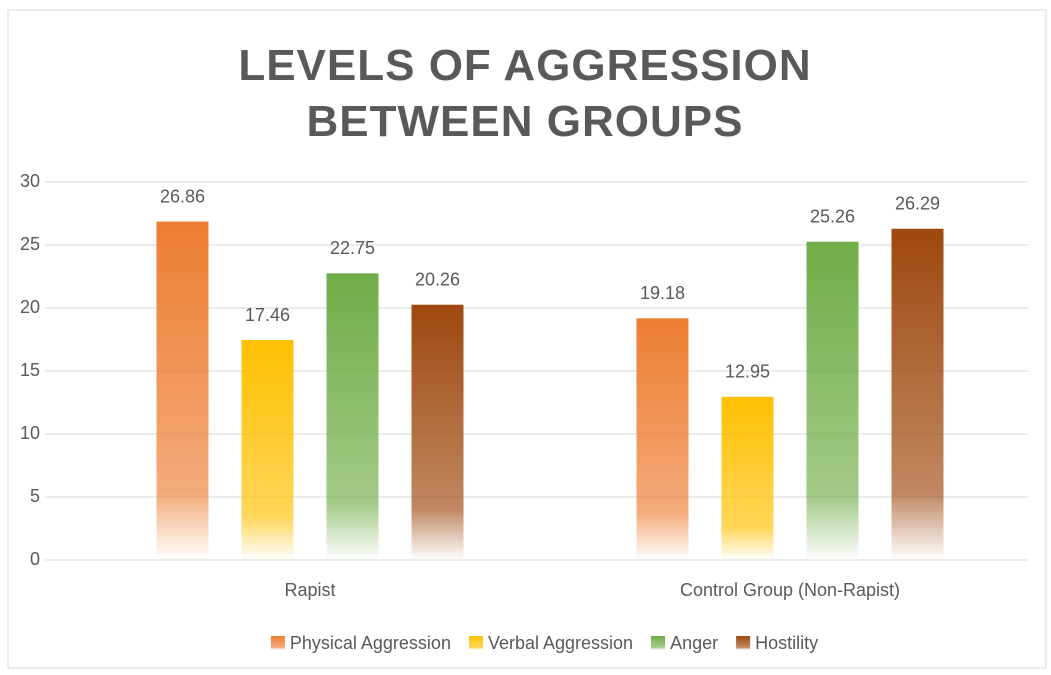 The width and height of the screenshot is (1051, 675). What do you see at coordinates (370, 643) in the screenshot?
I see `legend-label: Physical Aggression` at bounding box center [370, 643].